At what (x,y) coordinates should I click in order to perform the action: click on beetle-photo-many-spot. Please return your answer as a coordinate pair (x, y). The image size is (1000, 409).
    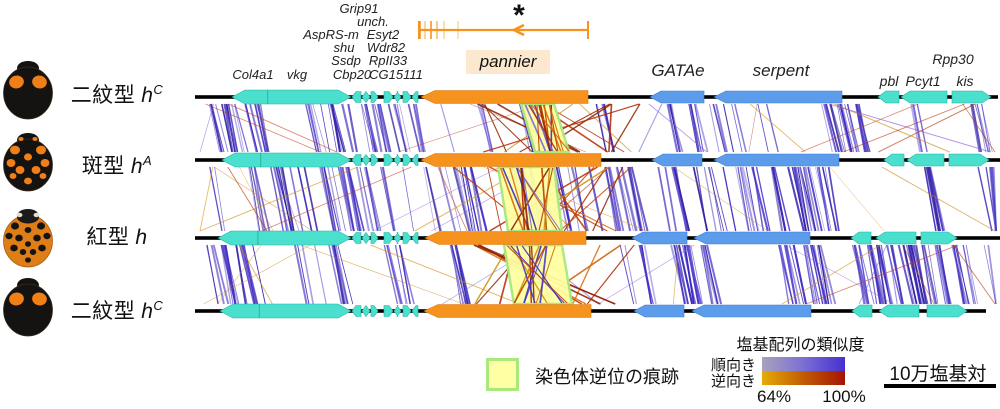
    Looking at the image, I should click on (28, 162).